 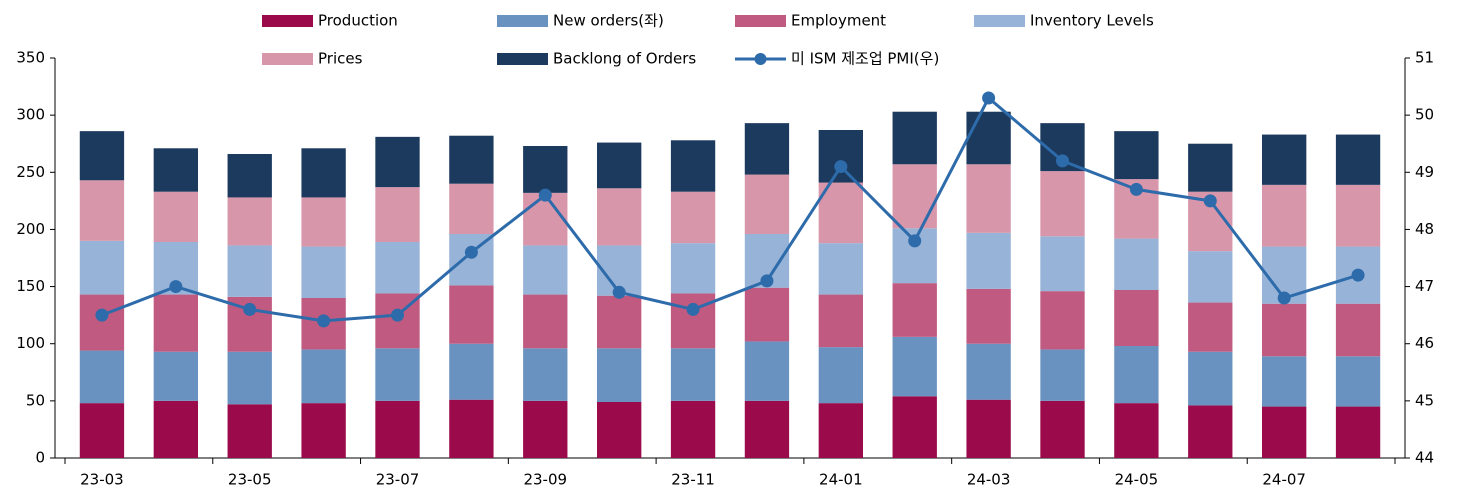 I want to click on legend-label: Production, so click(x=358, y=21).